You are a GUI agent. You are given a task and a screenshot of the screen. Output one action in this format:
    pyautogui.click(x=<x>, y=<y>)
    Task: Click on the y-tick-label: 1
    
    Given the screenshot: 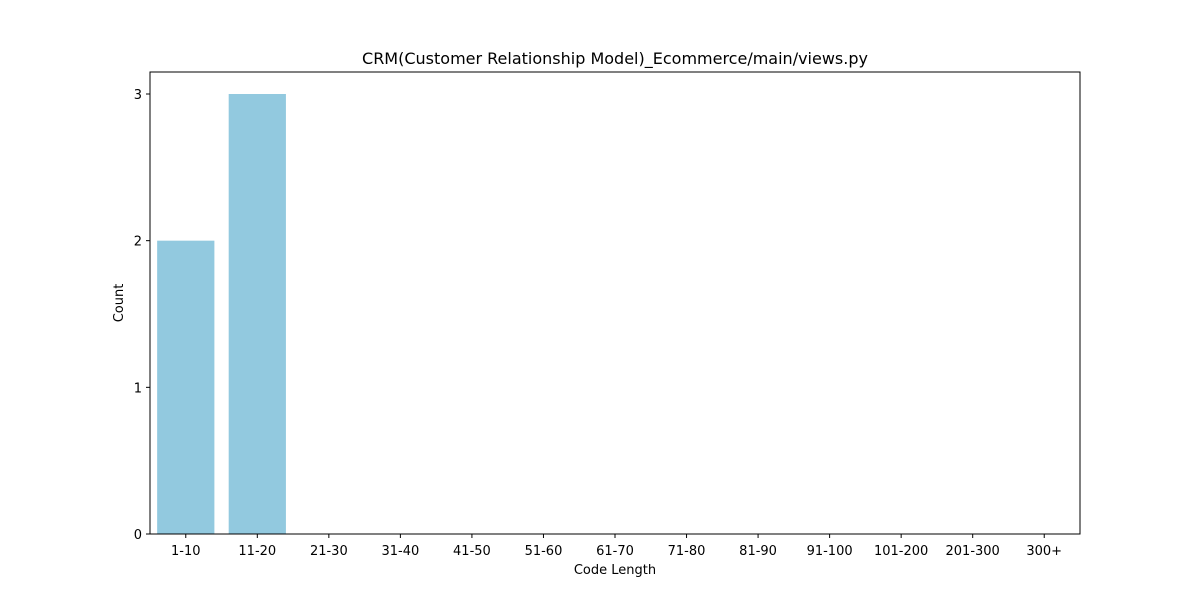 What is the action you would take?
    pyautogui.click(x=138, y=388)
    